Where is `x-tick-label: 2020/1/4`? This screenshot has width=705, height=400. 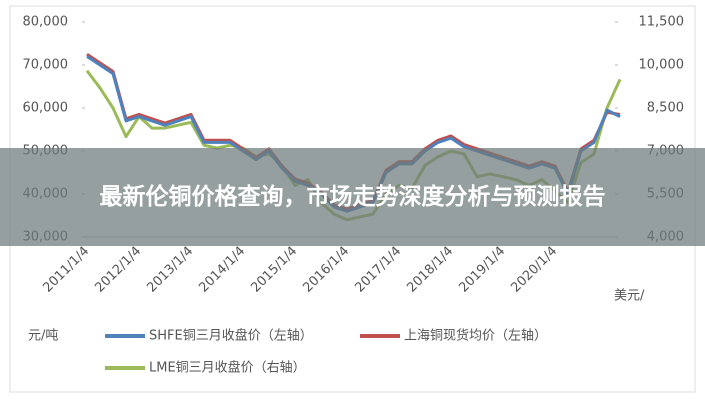 x-tick-label: 2020/1/4 is located at coordinates (534, 270).